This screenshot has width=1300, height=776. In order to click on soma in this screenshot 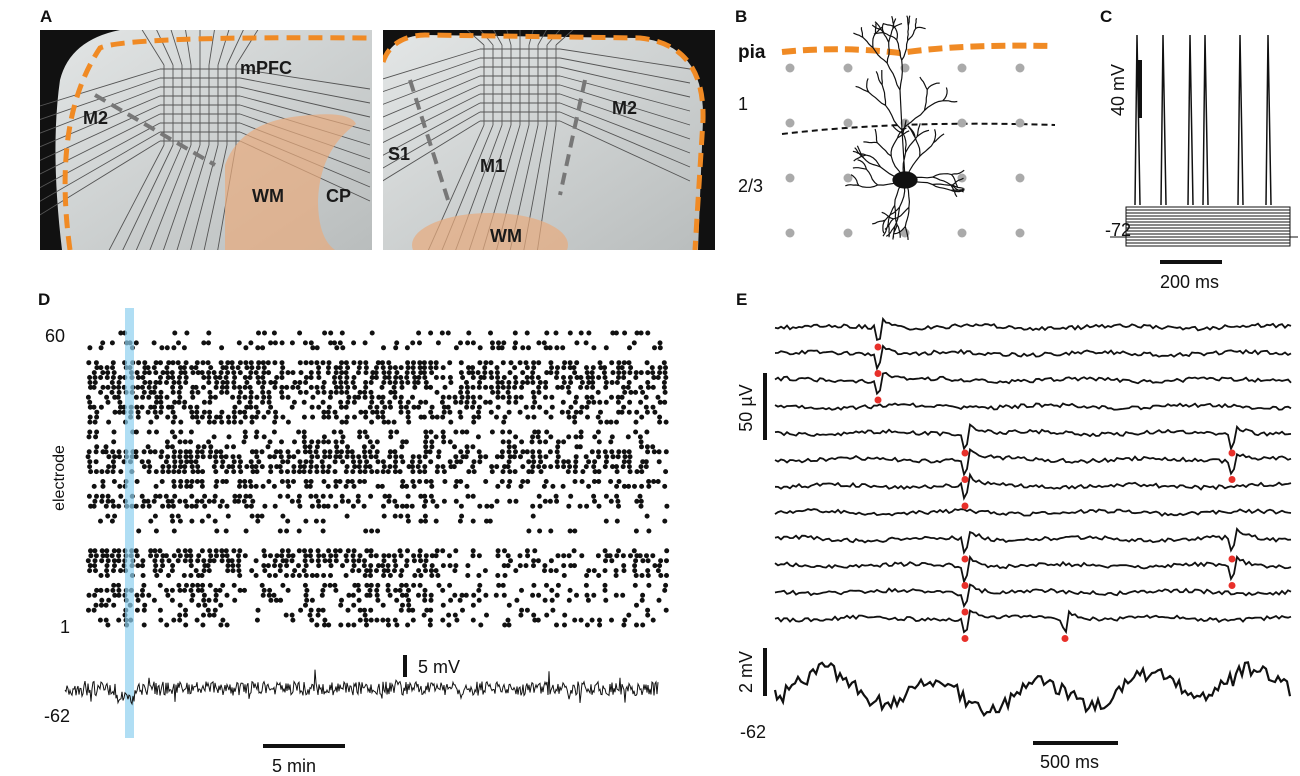, I will do `click(905, 180)`.